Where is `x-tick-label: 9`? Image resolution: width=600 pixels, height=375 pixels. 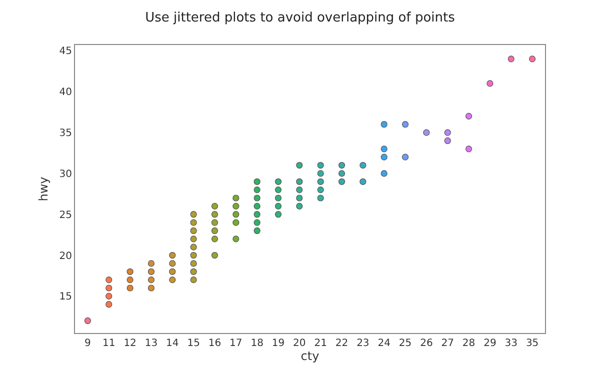 x-tick-label: 9 is located at coordinates (87, 343).